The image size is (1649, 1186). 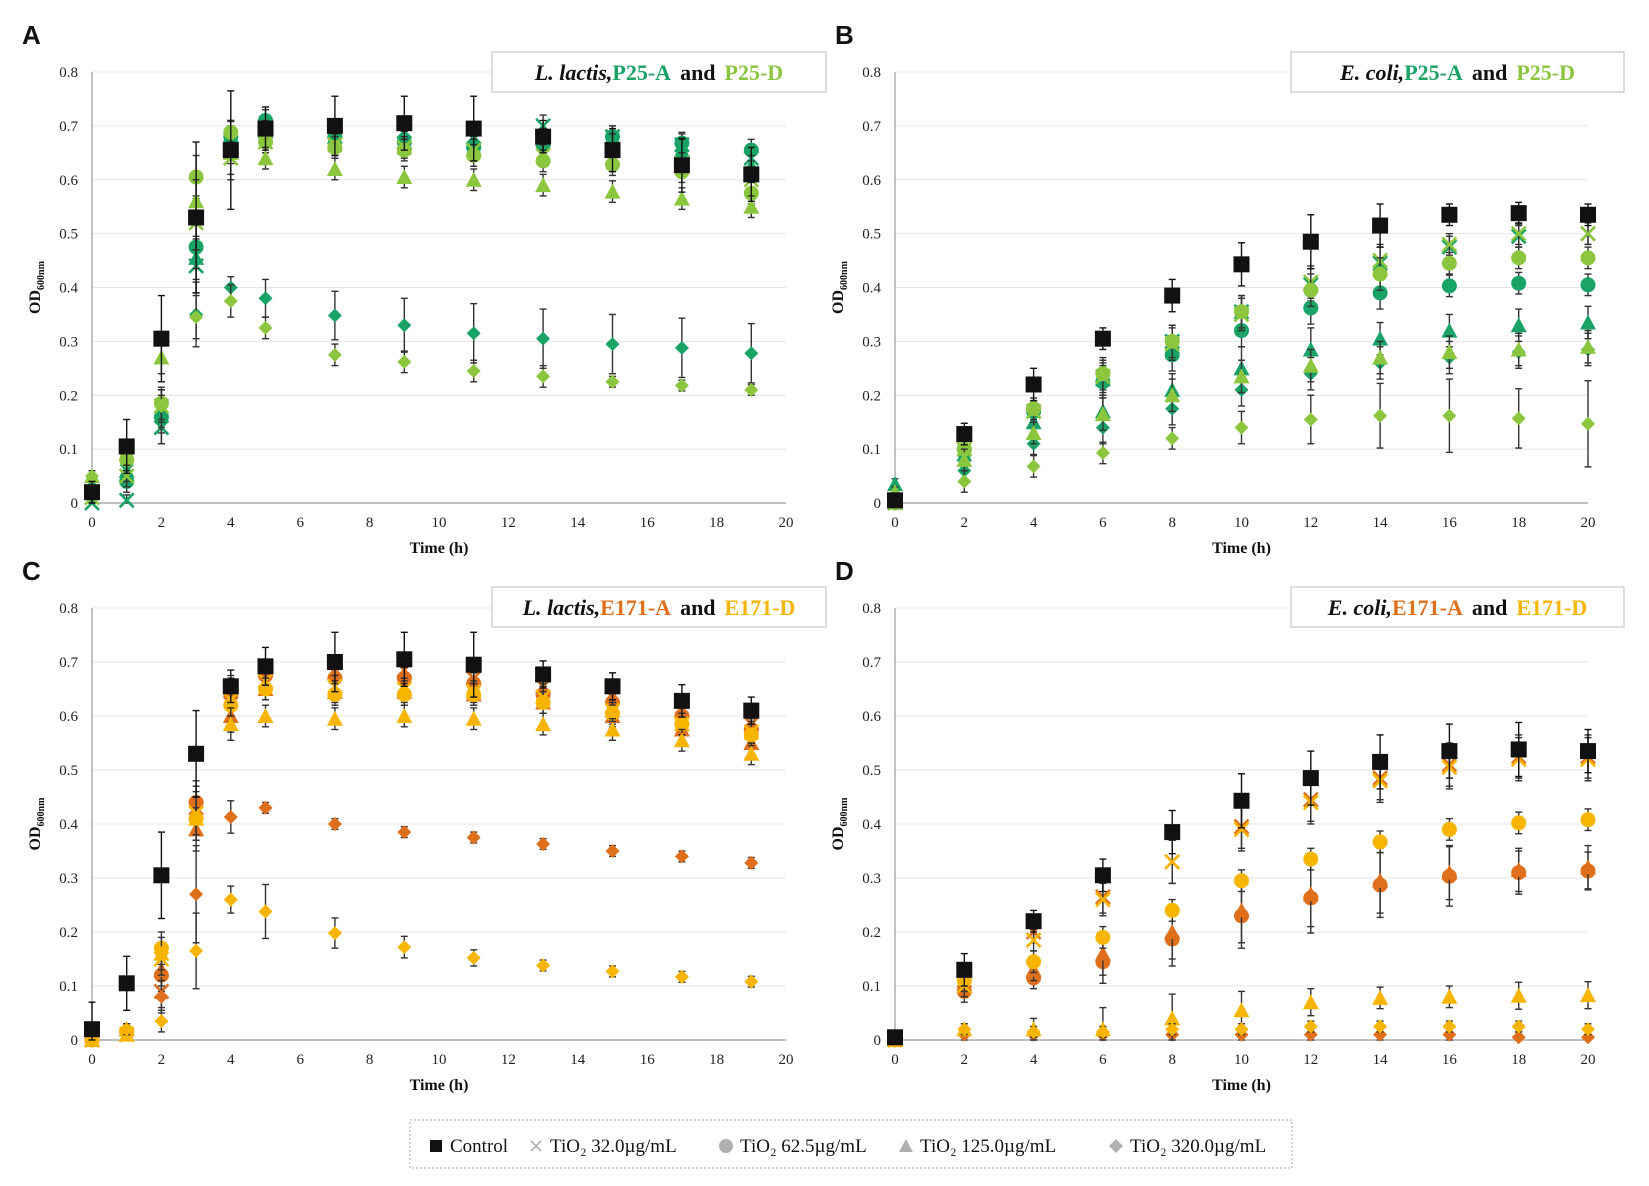 What do you see at coordinates (578, 523) in the screenshot?
I see `x-tick-label: 14` at bounding box center [578, 523].